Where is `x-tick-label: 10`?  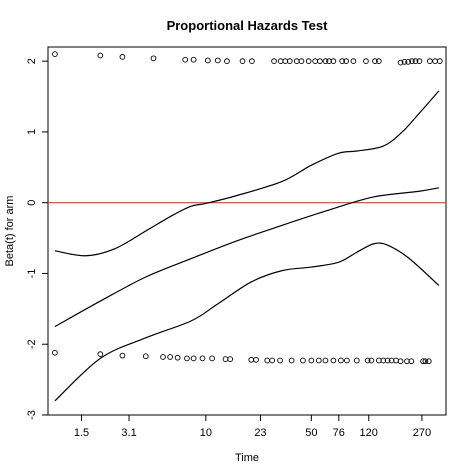 x-tick-label: 10 is located at coordinates (206, 433).